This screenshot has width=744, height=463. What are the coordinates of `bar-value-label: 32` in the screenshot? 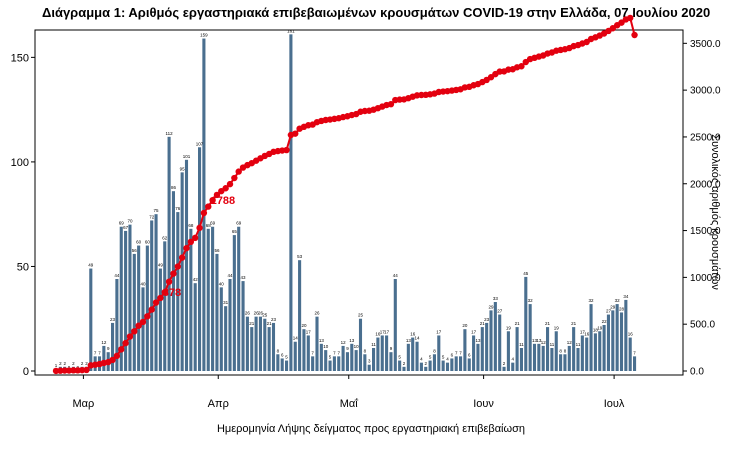 It's located at (592, 300).